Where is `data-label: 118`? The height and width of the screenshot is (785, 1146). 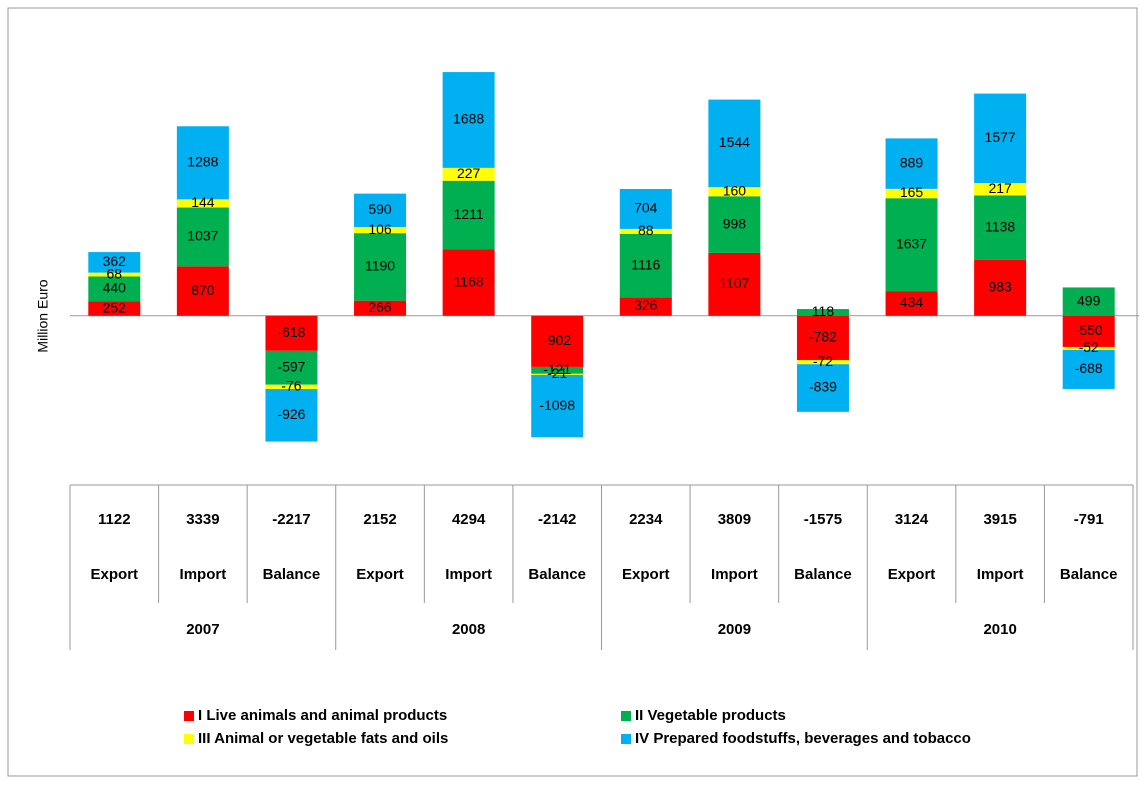
data-label: 118 is located at coordinates (823, 311).